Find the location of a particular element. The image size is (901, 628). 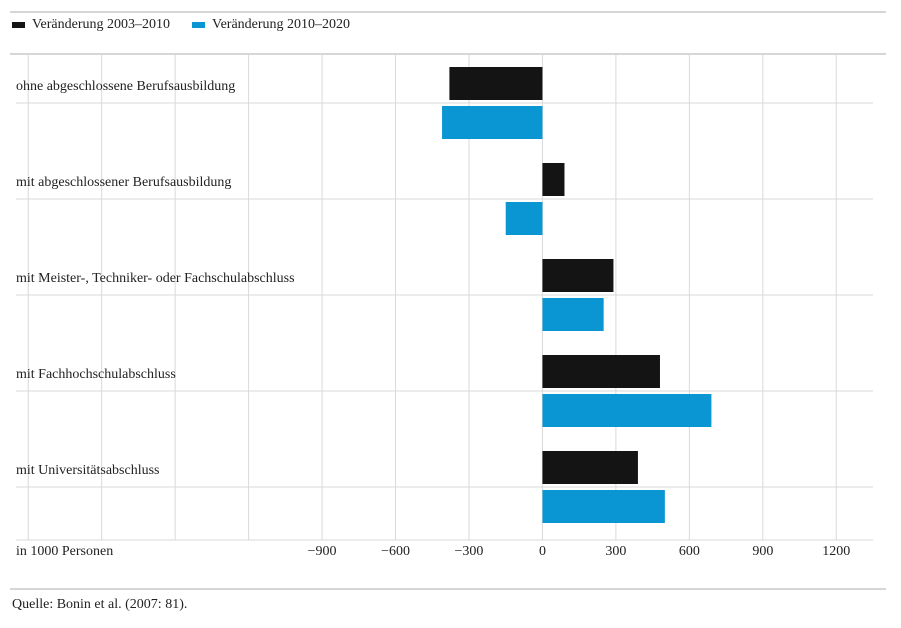

x-tick-label: 600 is located at coordinates (689, 551).